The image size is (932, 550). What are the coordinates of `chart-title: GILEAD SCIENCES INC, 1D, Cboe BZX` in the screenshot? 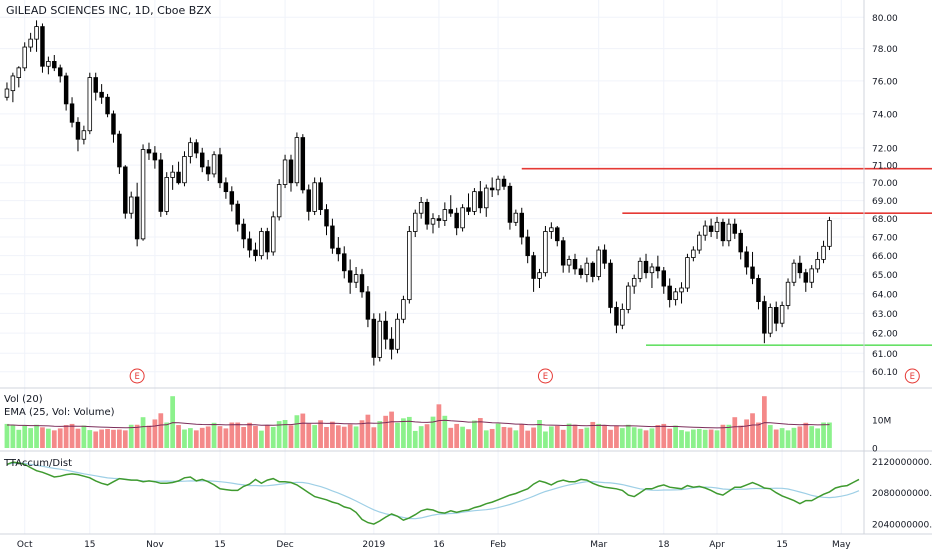 It's located at (109, 10).